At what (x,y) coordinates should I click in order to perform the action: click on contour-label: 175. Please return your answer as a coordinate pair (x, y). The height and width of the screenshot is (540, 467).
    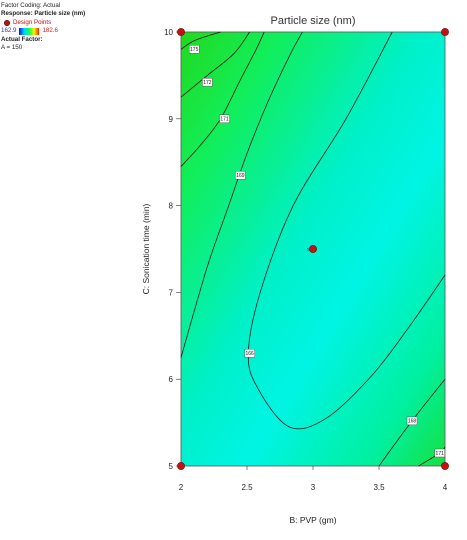
    Looking at the image, I should click on (194, 49).